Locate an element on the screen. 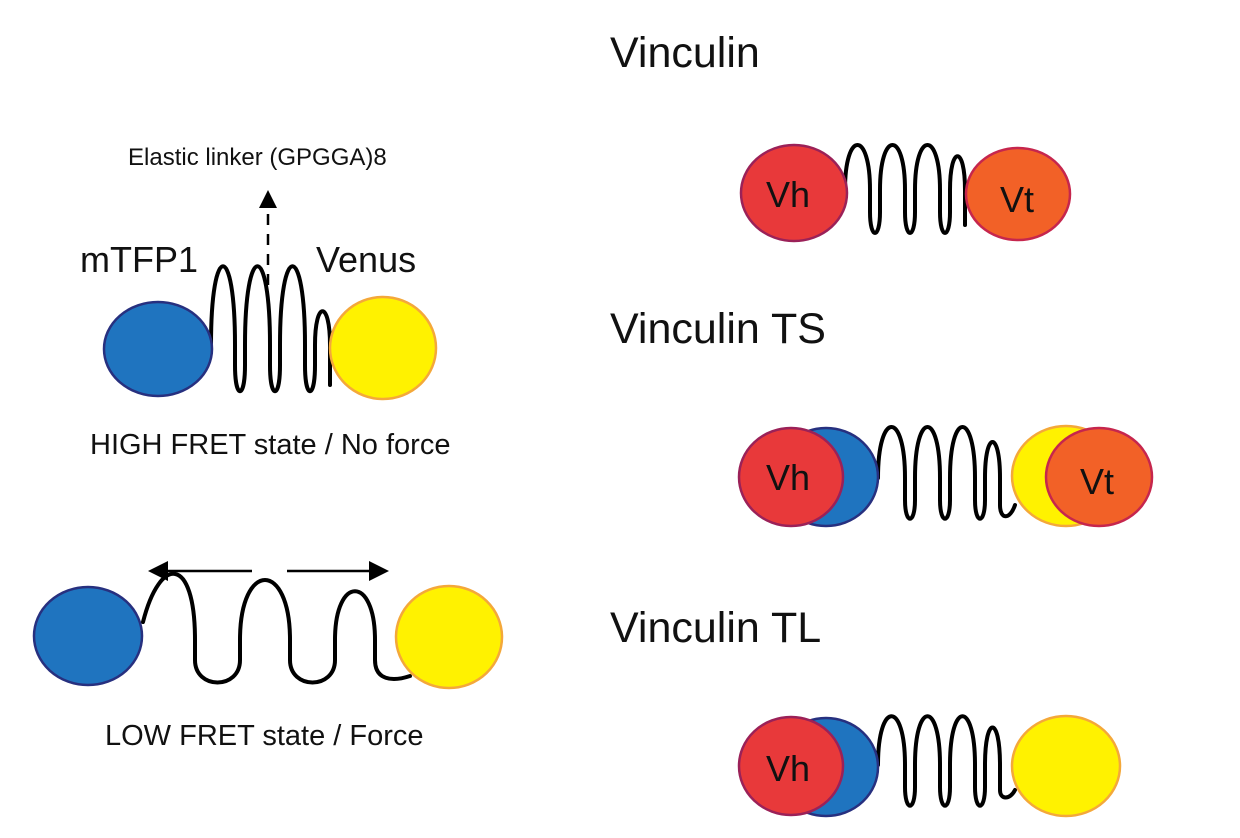  vt-label: Vt is located at coordinates (1017, 199).